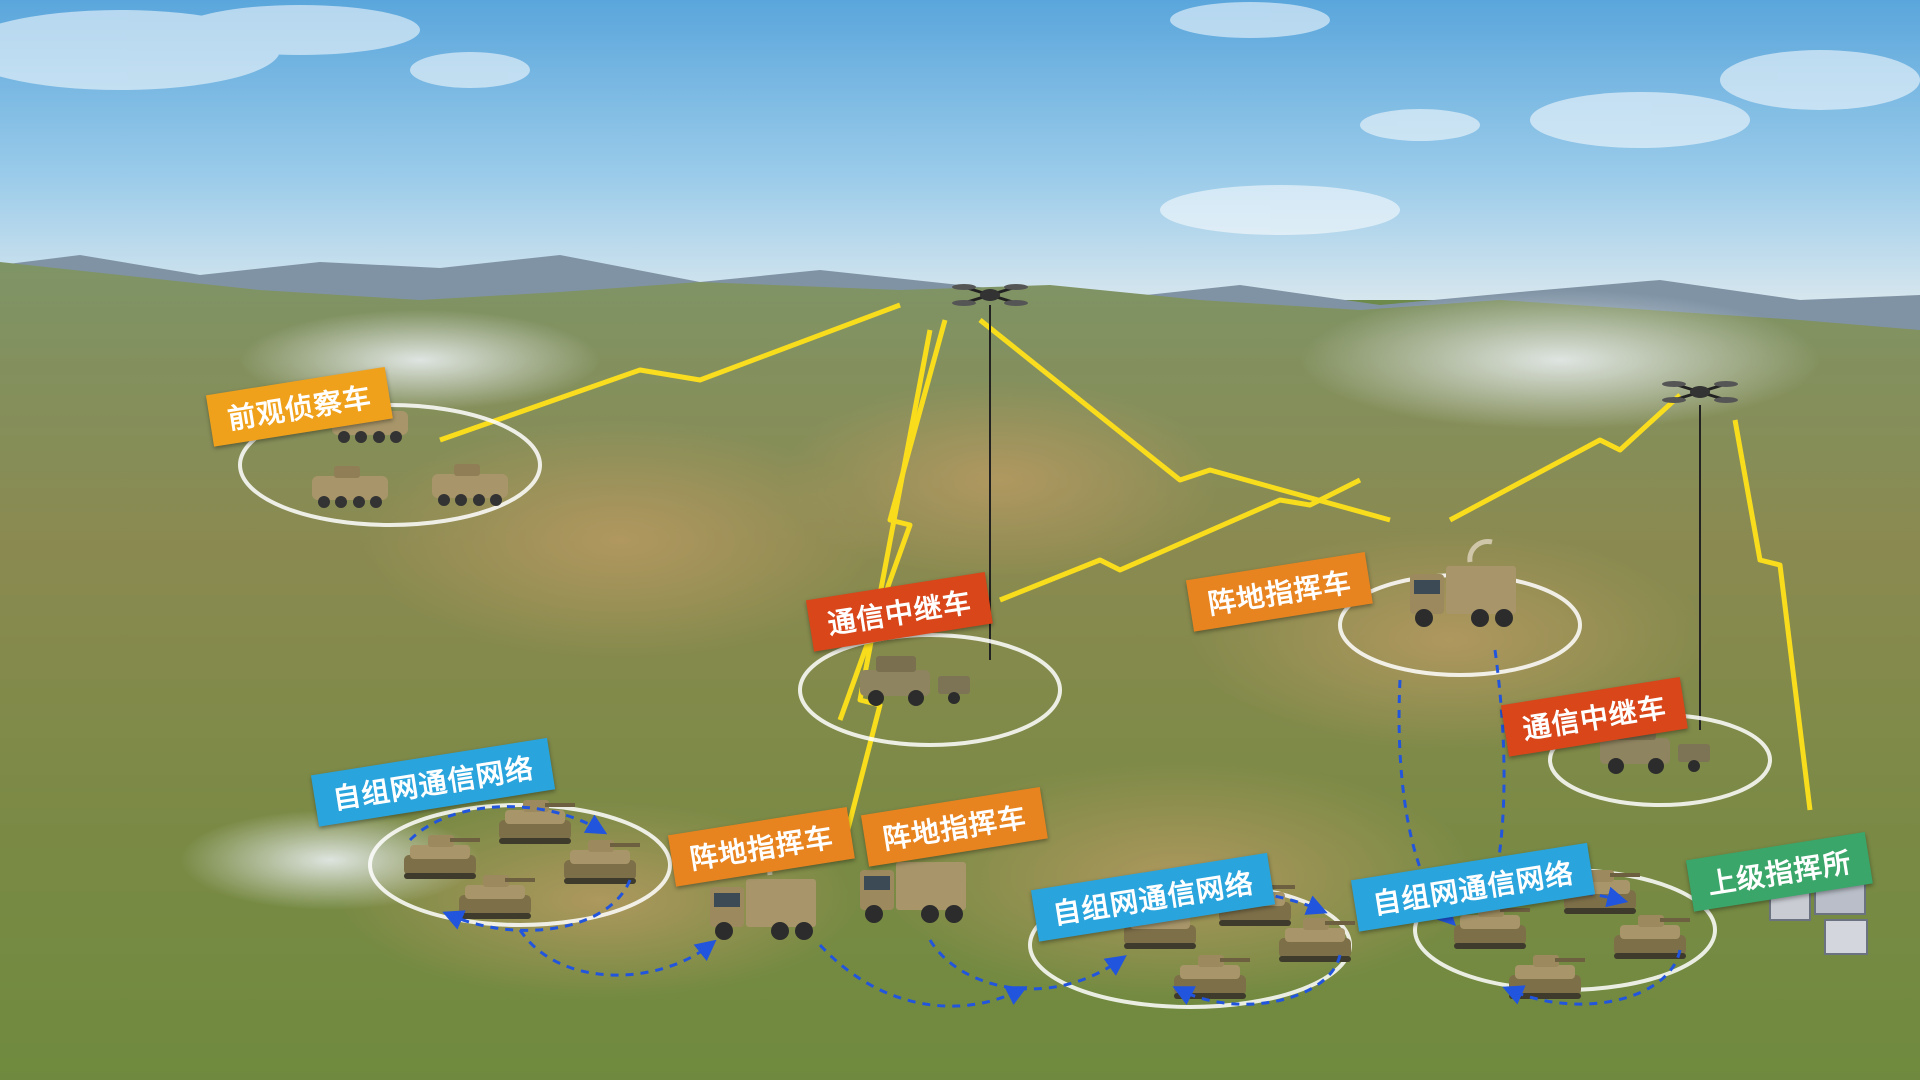 The image size is (1920, 1080). I want to click on link-cmd-drone2, so click(1565, 458).